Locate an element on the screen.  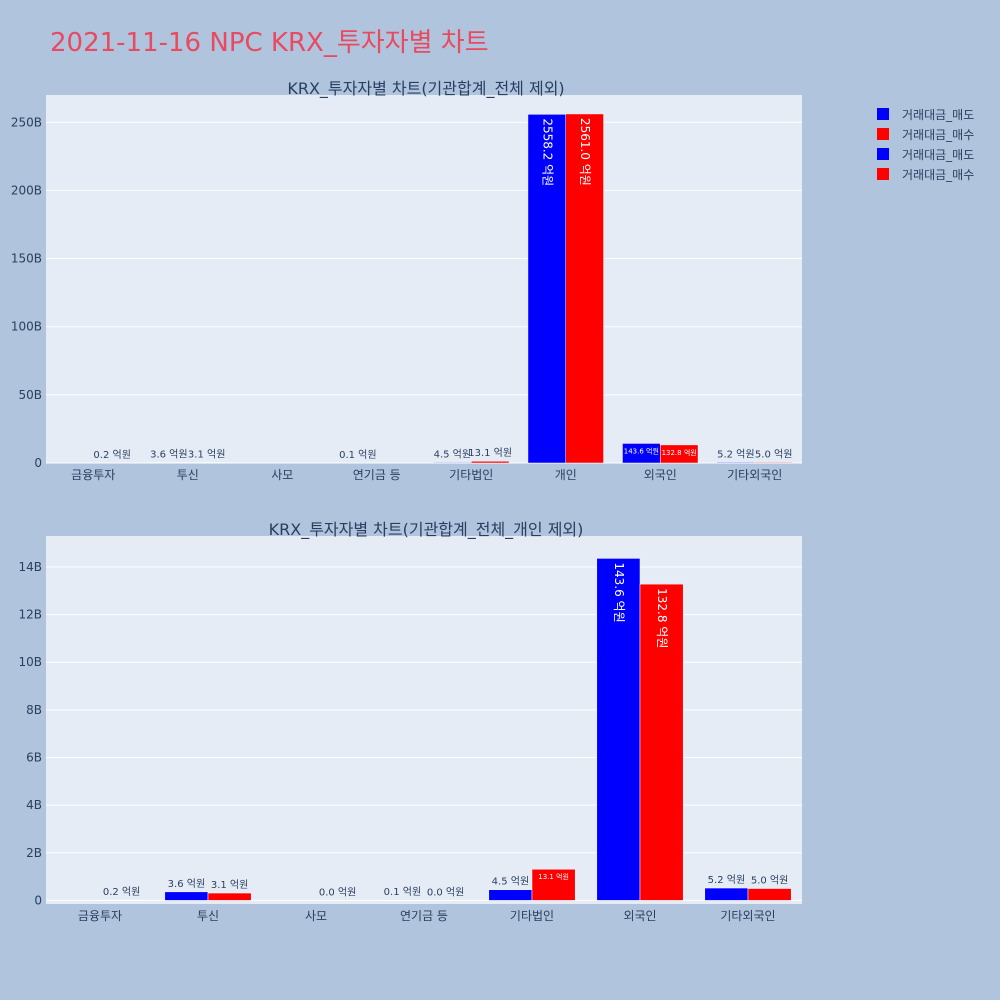
y-tick-label: 250B is located at coordinates (26, 122).